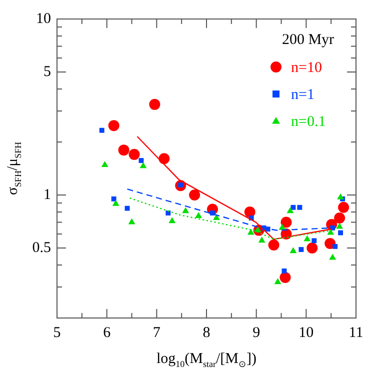 The image size is (374, 374). I want to click on legend-label: n=10, so click(306, 68).